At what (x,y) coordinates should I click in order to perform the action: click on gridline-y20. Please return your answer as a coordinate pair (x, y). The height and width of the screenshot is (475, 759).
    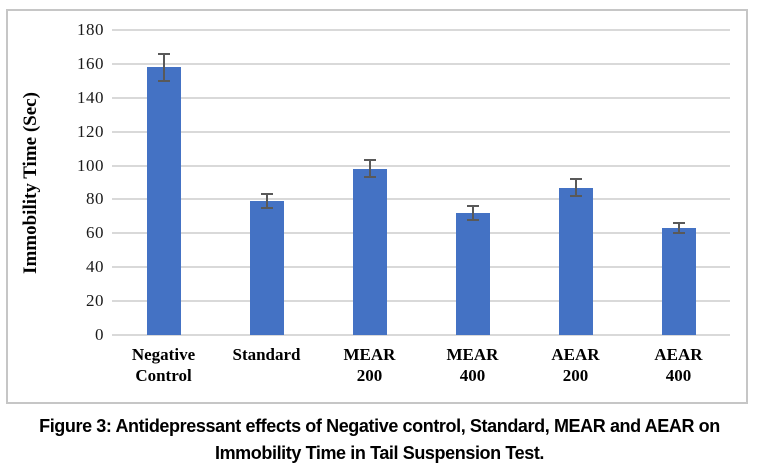
    Looking at the image, I should click on (421, 301).